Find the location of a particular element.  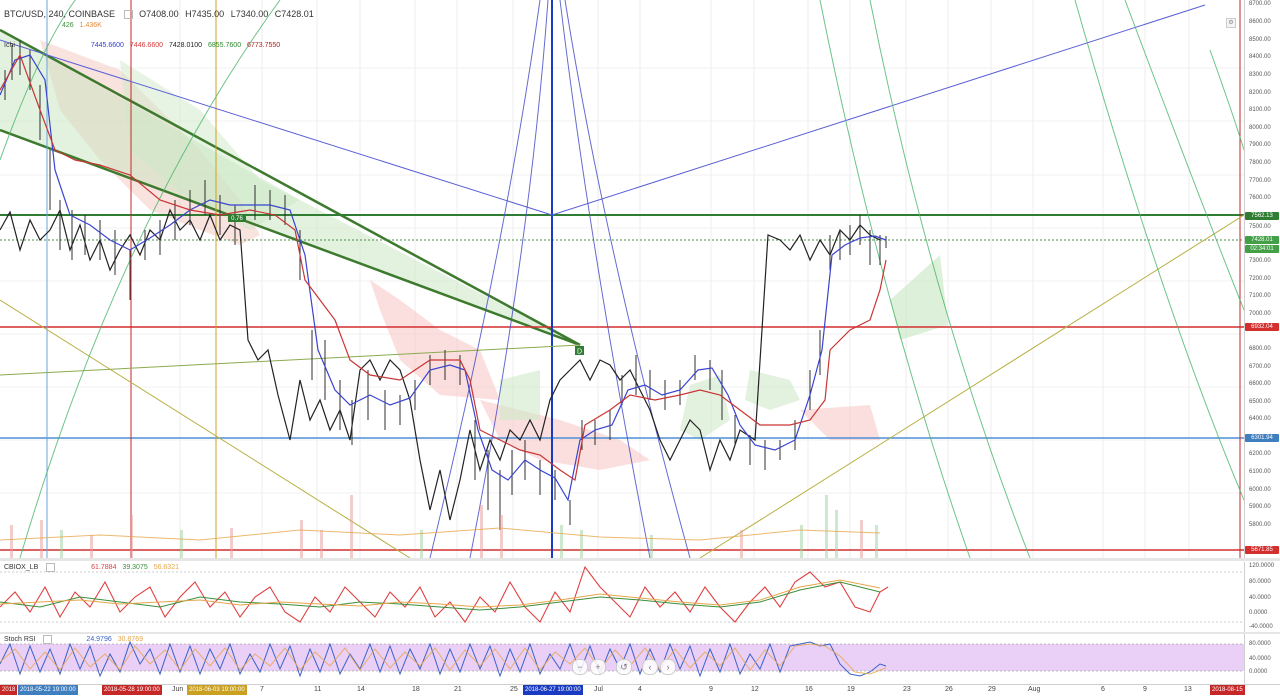

scroll-left-button: ‹ is located at coordinates (650, 667).